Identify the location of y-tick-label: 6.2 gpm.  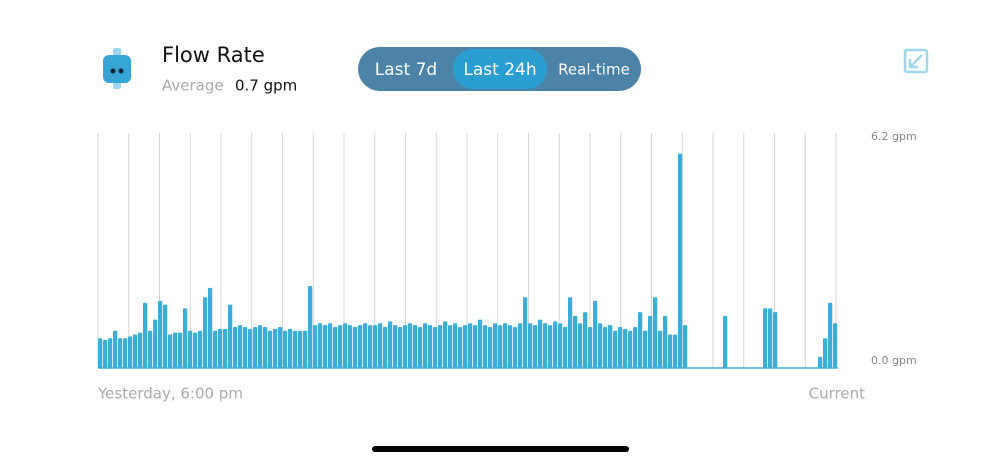
(894, 136).